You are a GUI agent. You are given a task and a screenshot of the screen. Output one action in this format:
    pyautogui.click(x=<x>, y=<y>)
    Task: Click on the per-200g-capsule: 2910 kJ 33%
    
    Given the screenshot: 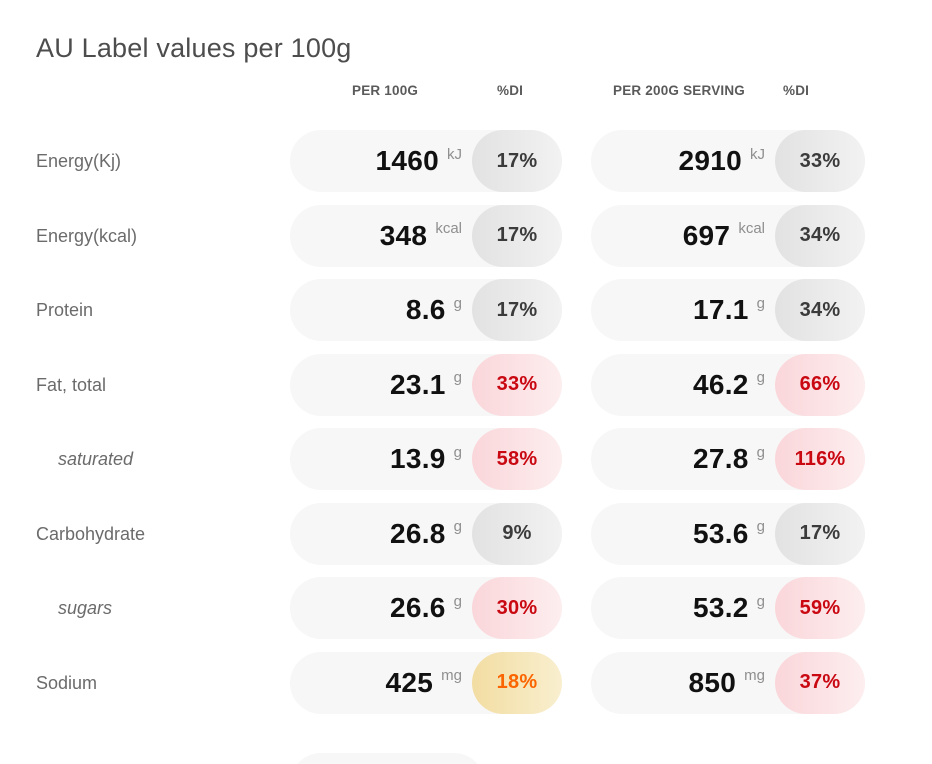 What is the action you would take?
    pyautogui.click(x=728, y=161)
    